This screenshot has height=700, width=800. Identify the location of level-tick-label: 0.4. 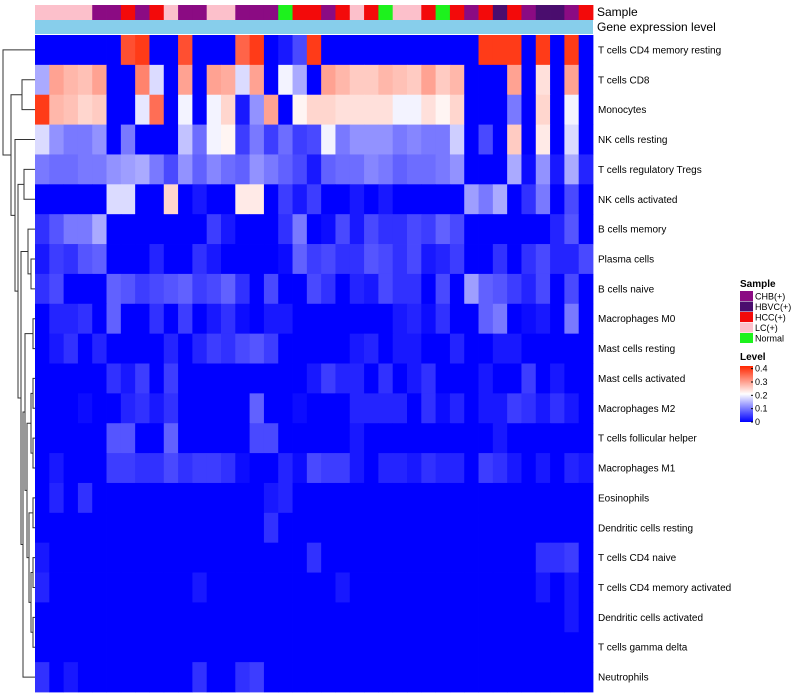
(761, 369).